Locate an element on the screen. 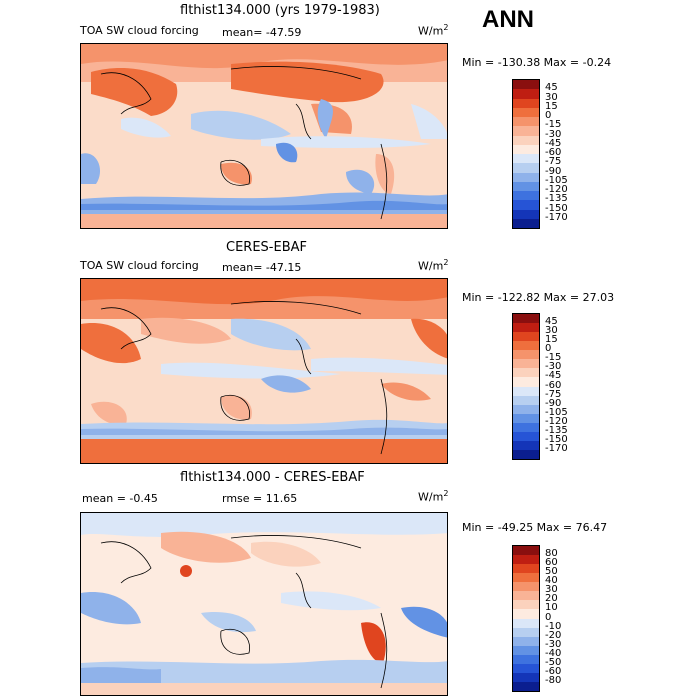  panel2-units: W/m2 is located at coordinates (433, 265).